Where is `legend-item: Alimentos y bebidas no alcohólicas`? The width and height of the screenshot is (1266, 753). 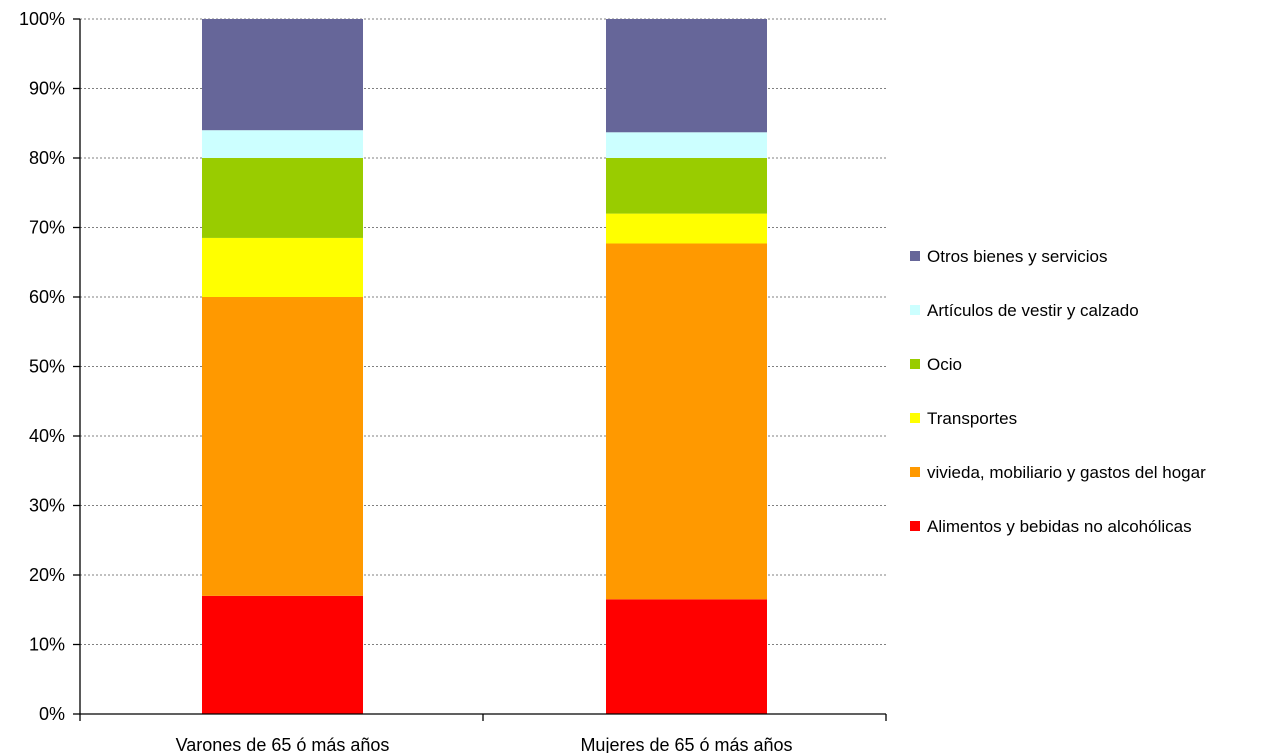
legend-item: Alimentos y bebidas no alcohólicas is located at coordinates (1051, 526).